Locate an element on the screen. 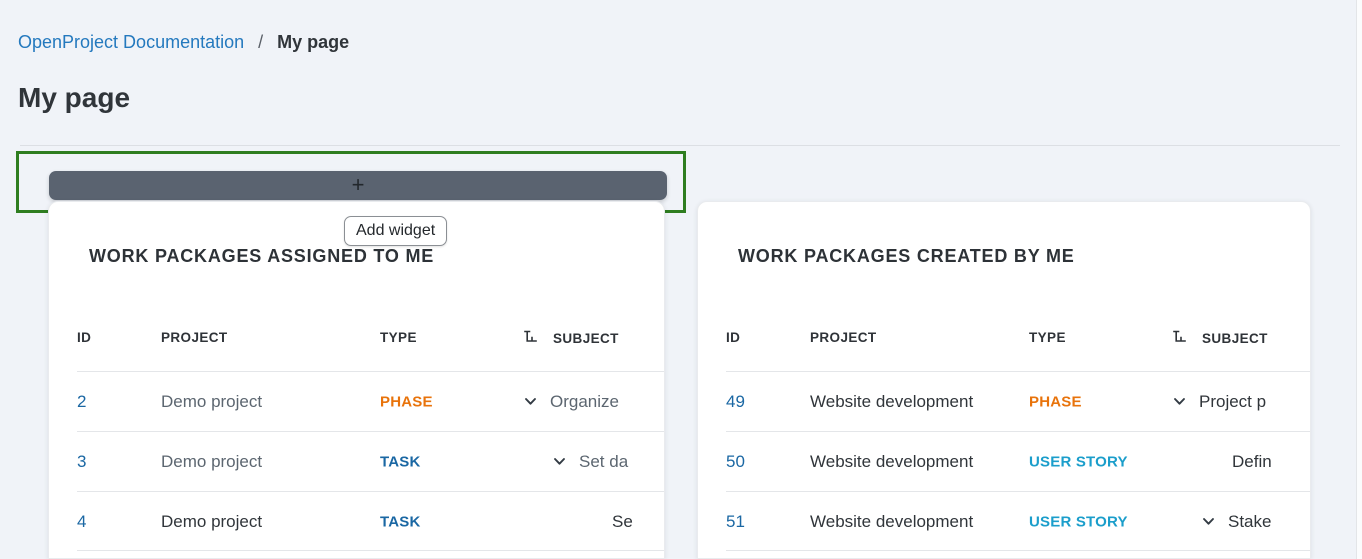  table-row: 4 Demo project TASK Se is located at coordinates (356, 521).